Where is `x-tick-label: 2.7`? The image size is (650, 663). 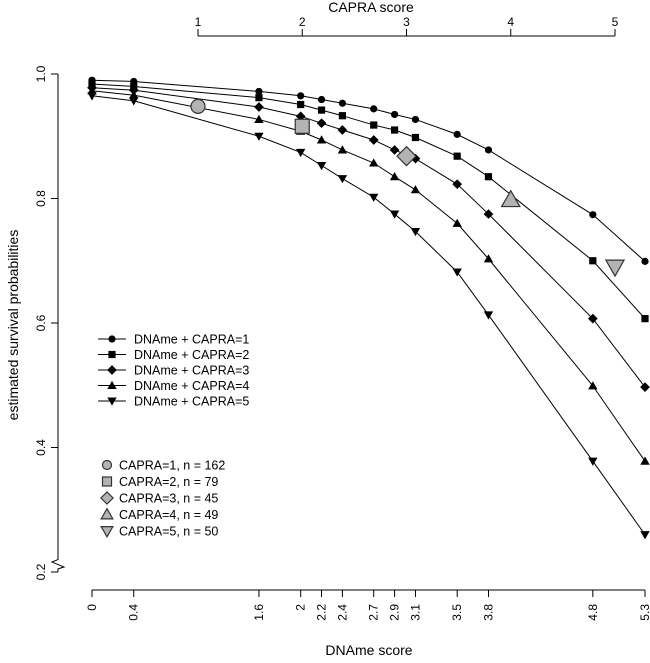 x-tick-label: 2.7 is located at coordinates (374, 612).